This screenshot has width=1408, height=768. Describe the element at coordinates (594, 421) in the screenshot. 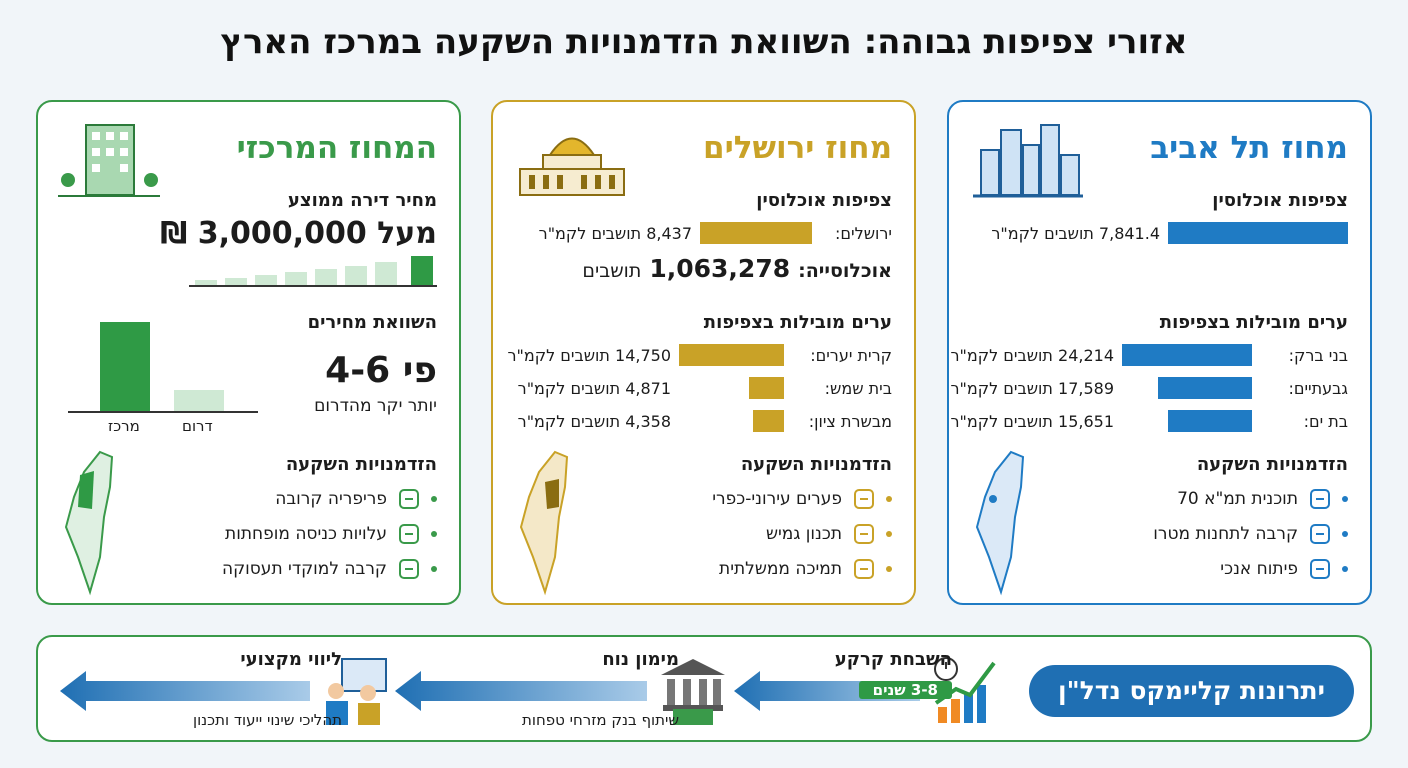

I see `density-label: 4,358 תושבים לקמ"ר` at that location.